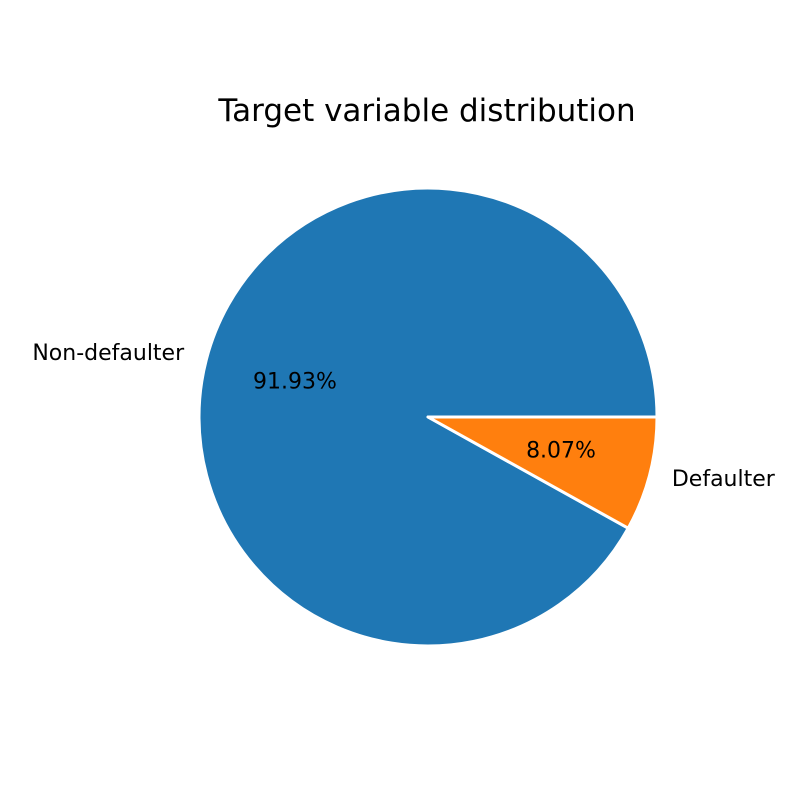 Image resolution: width=800 pixels, height=800 pixels. What do you see at coordinates (108, 353) in the screenshot?
I see `slice-label-non-defaulter: Non-defaulter` at bounding box center [108, 353].